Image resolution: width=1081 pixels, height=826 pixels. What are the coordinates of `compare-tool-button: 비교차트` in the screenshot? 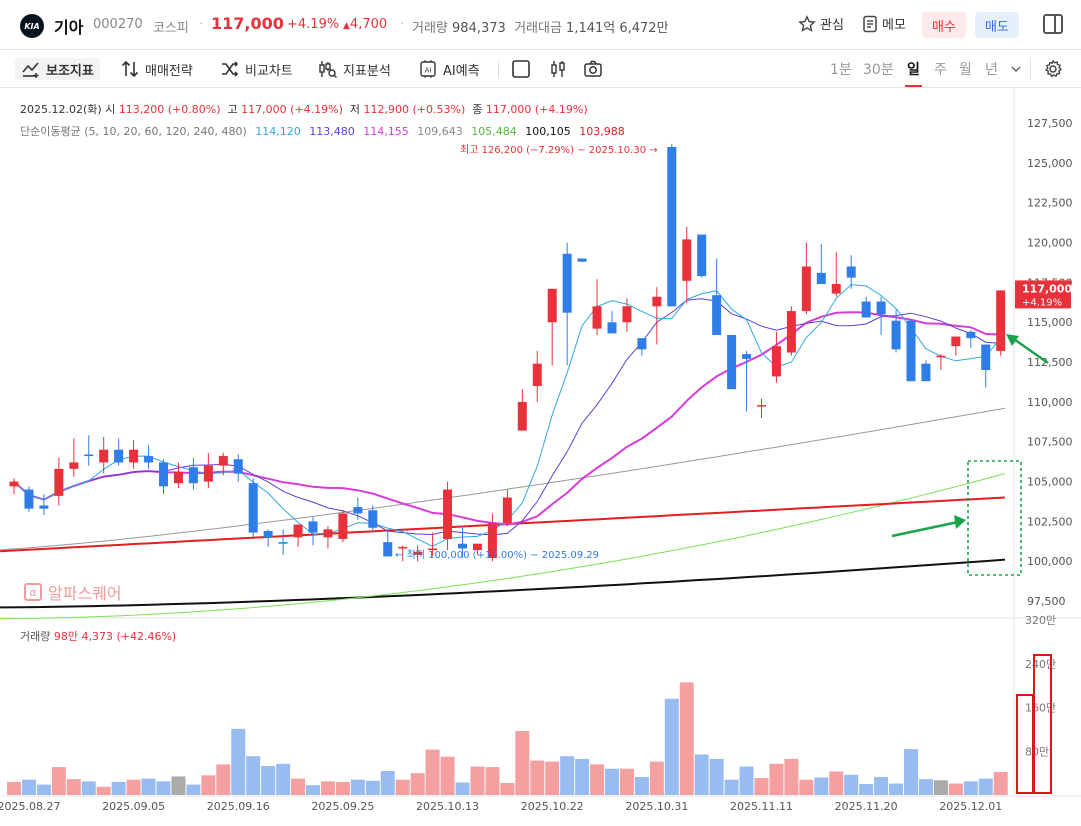 It's located at (256, 69).